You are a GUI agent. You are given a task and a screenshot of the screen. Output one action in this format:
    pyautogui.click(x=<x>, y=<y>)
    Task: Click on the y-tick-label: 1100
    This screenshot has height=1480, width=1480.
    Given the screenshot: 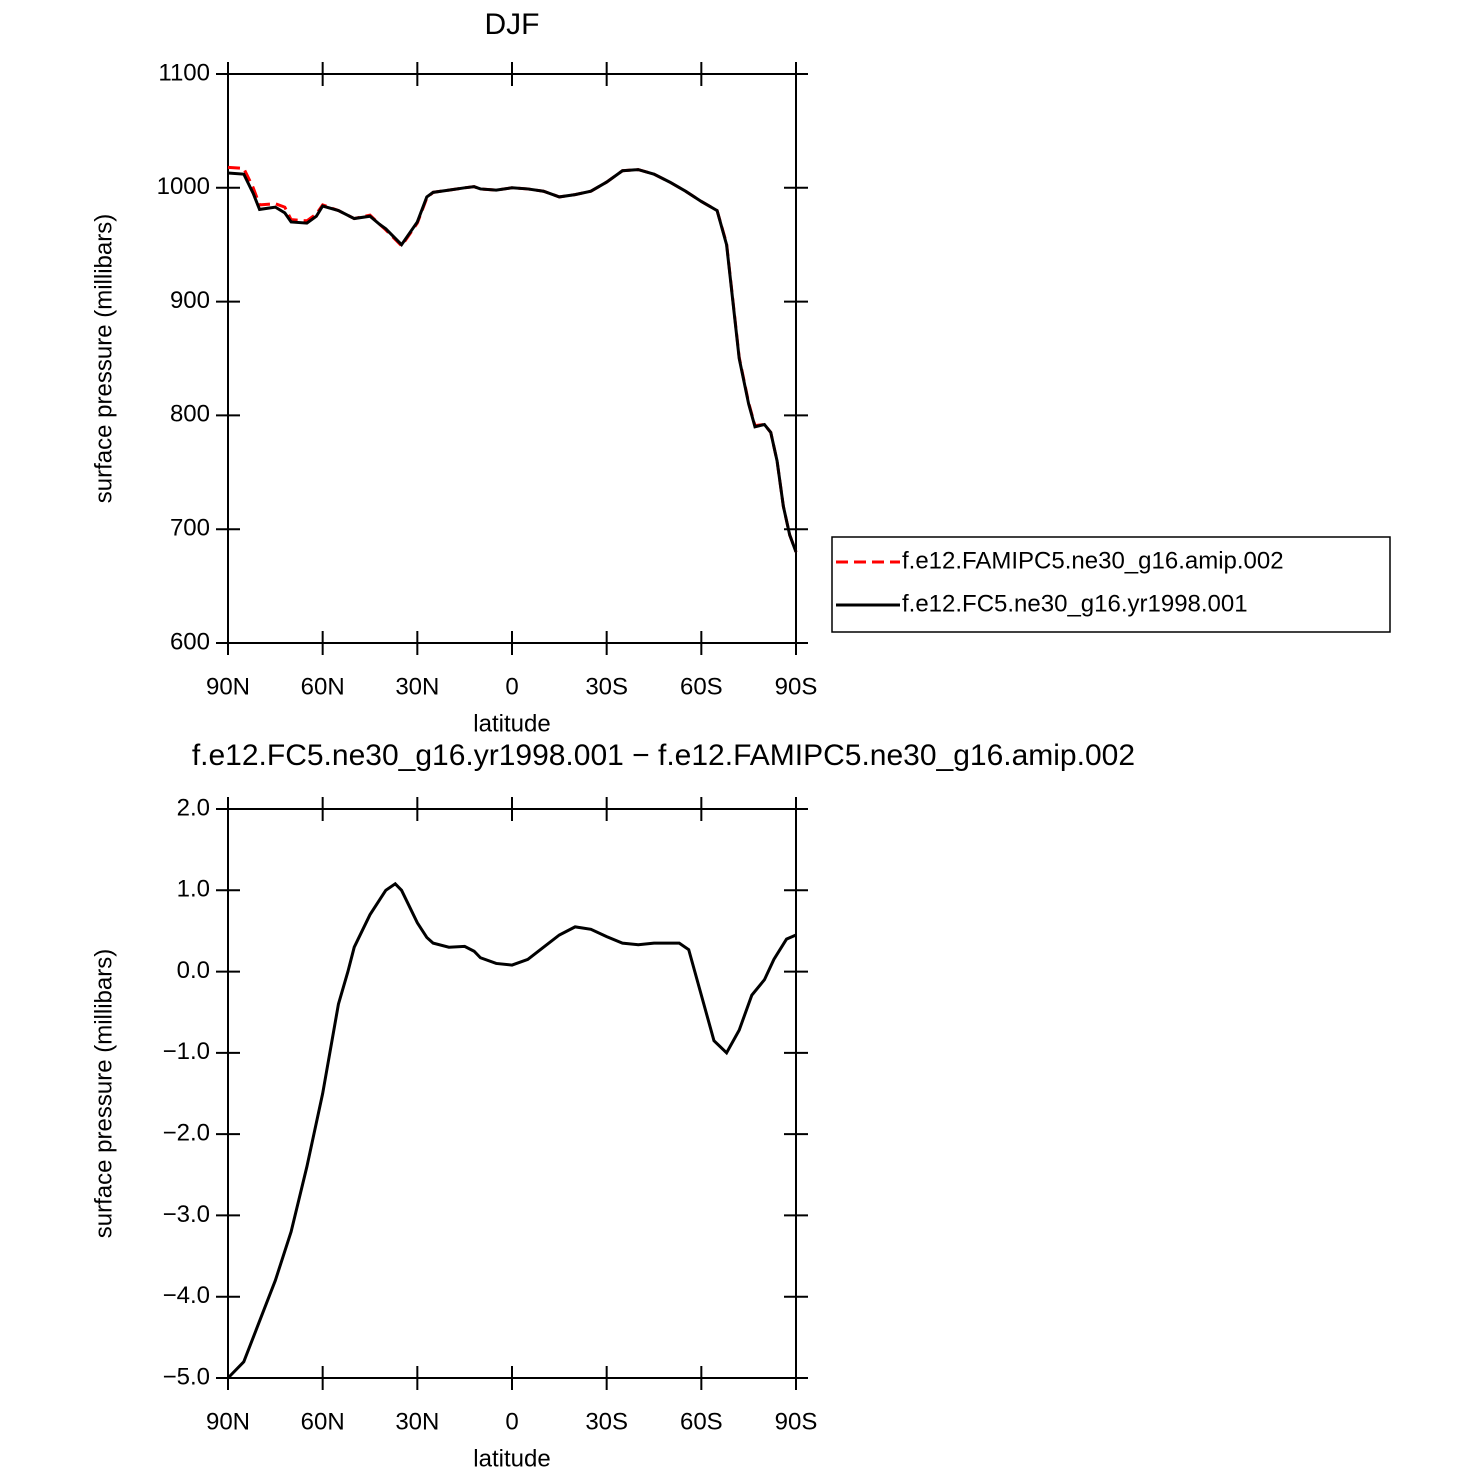 What is the action you would take?
    pyautogui.click(x=184, y=72)
    